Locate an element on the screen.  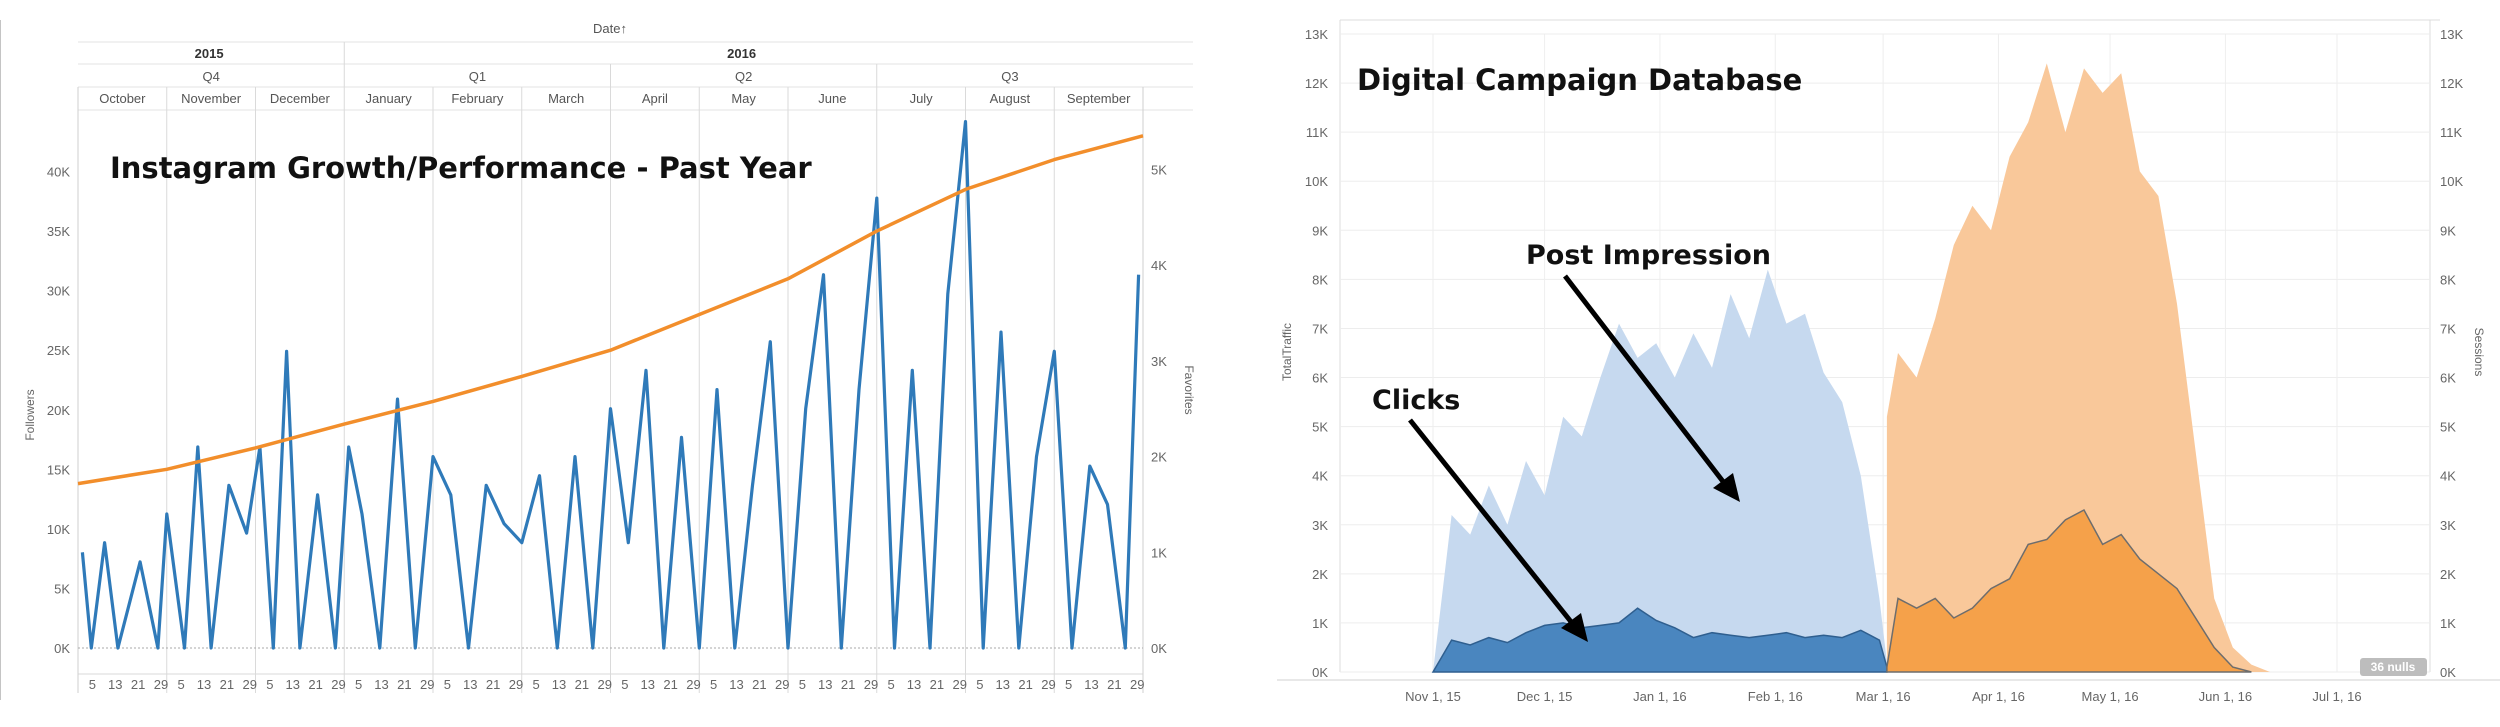
arrow-head is located at coordinates (1574, 627).